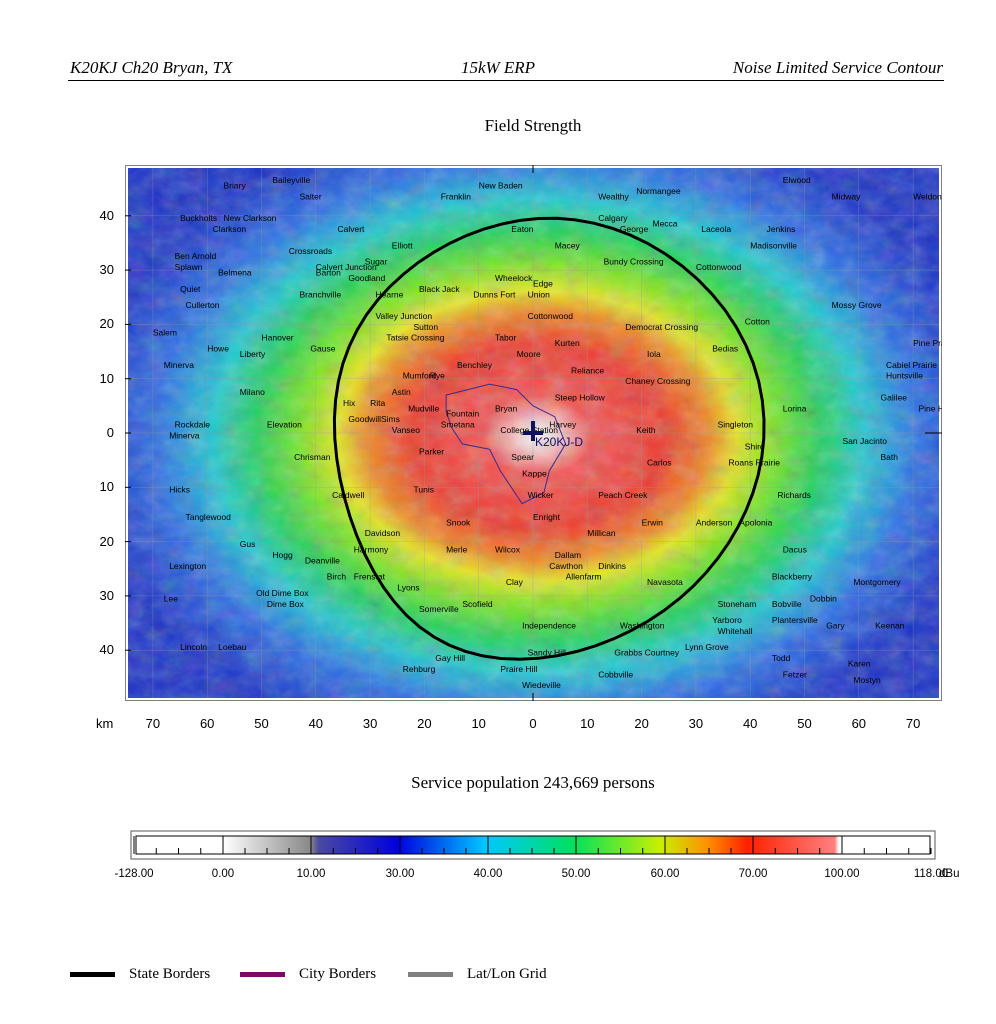 This screenshot has height=1024, width=996. I want to click on scale-label: 10.00, so click(311, 874).